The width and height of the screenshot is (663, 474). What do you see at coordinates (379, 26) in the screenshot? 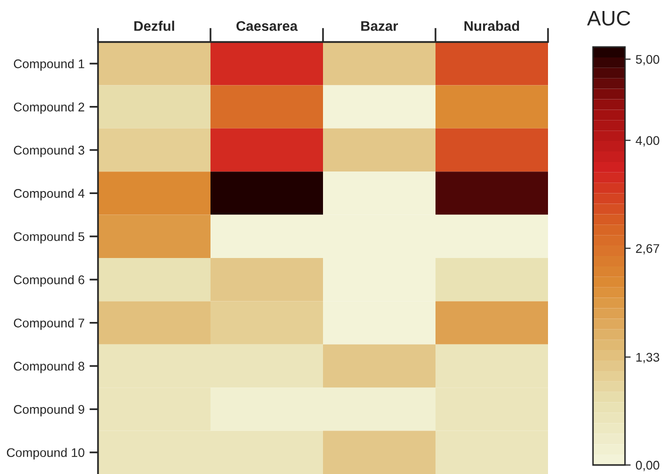
I see `x-tick-label: Bazar` at bounding box center [379, 26].